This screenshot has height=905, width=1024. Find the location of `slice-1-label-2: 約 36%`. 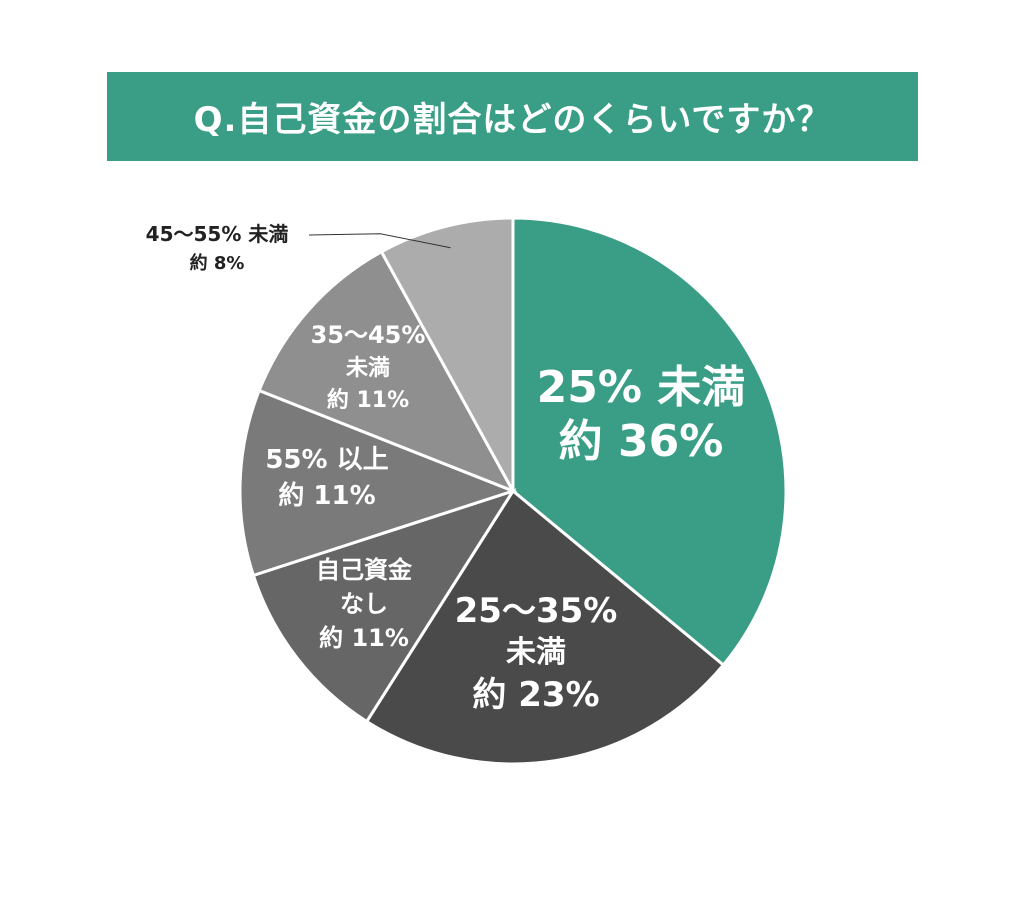

slice-1-label-2: 約 36% is located at coordinates (641, 441).